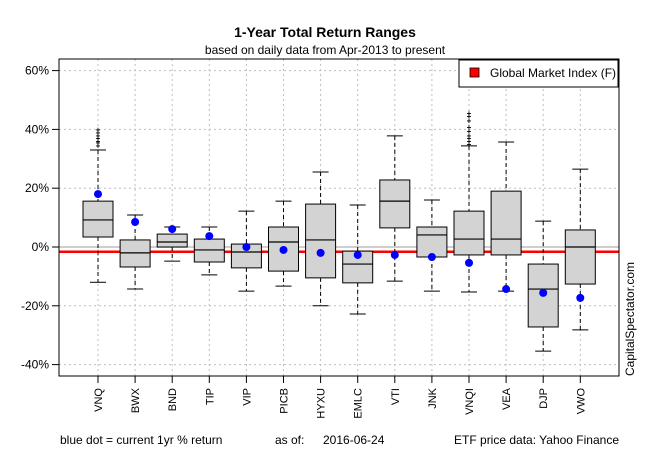 This screenshot has width=650, height=450. Describe the element at coordinates (283, 243) in the screenshot. I see `box-picb` at that location.